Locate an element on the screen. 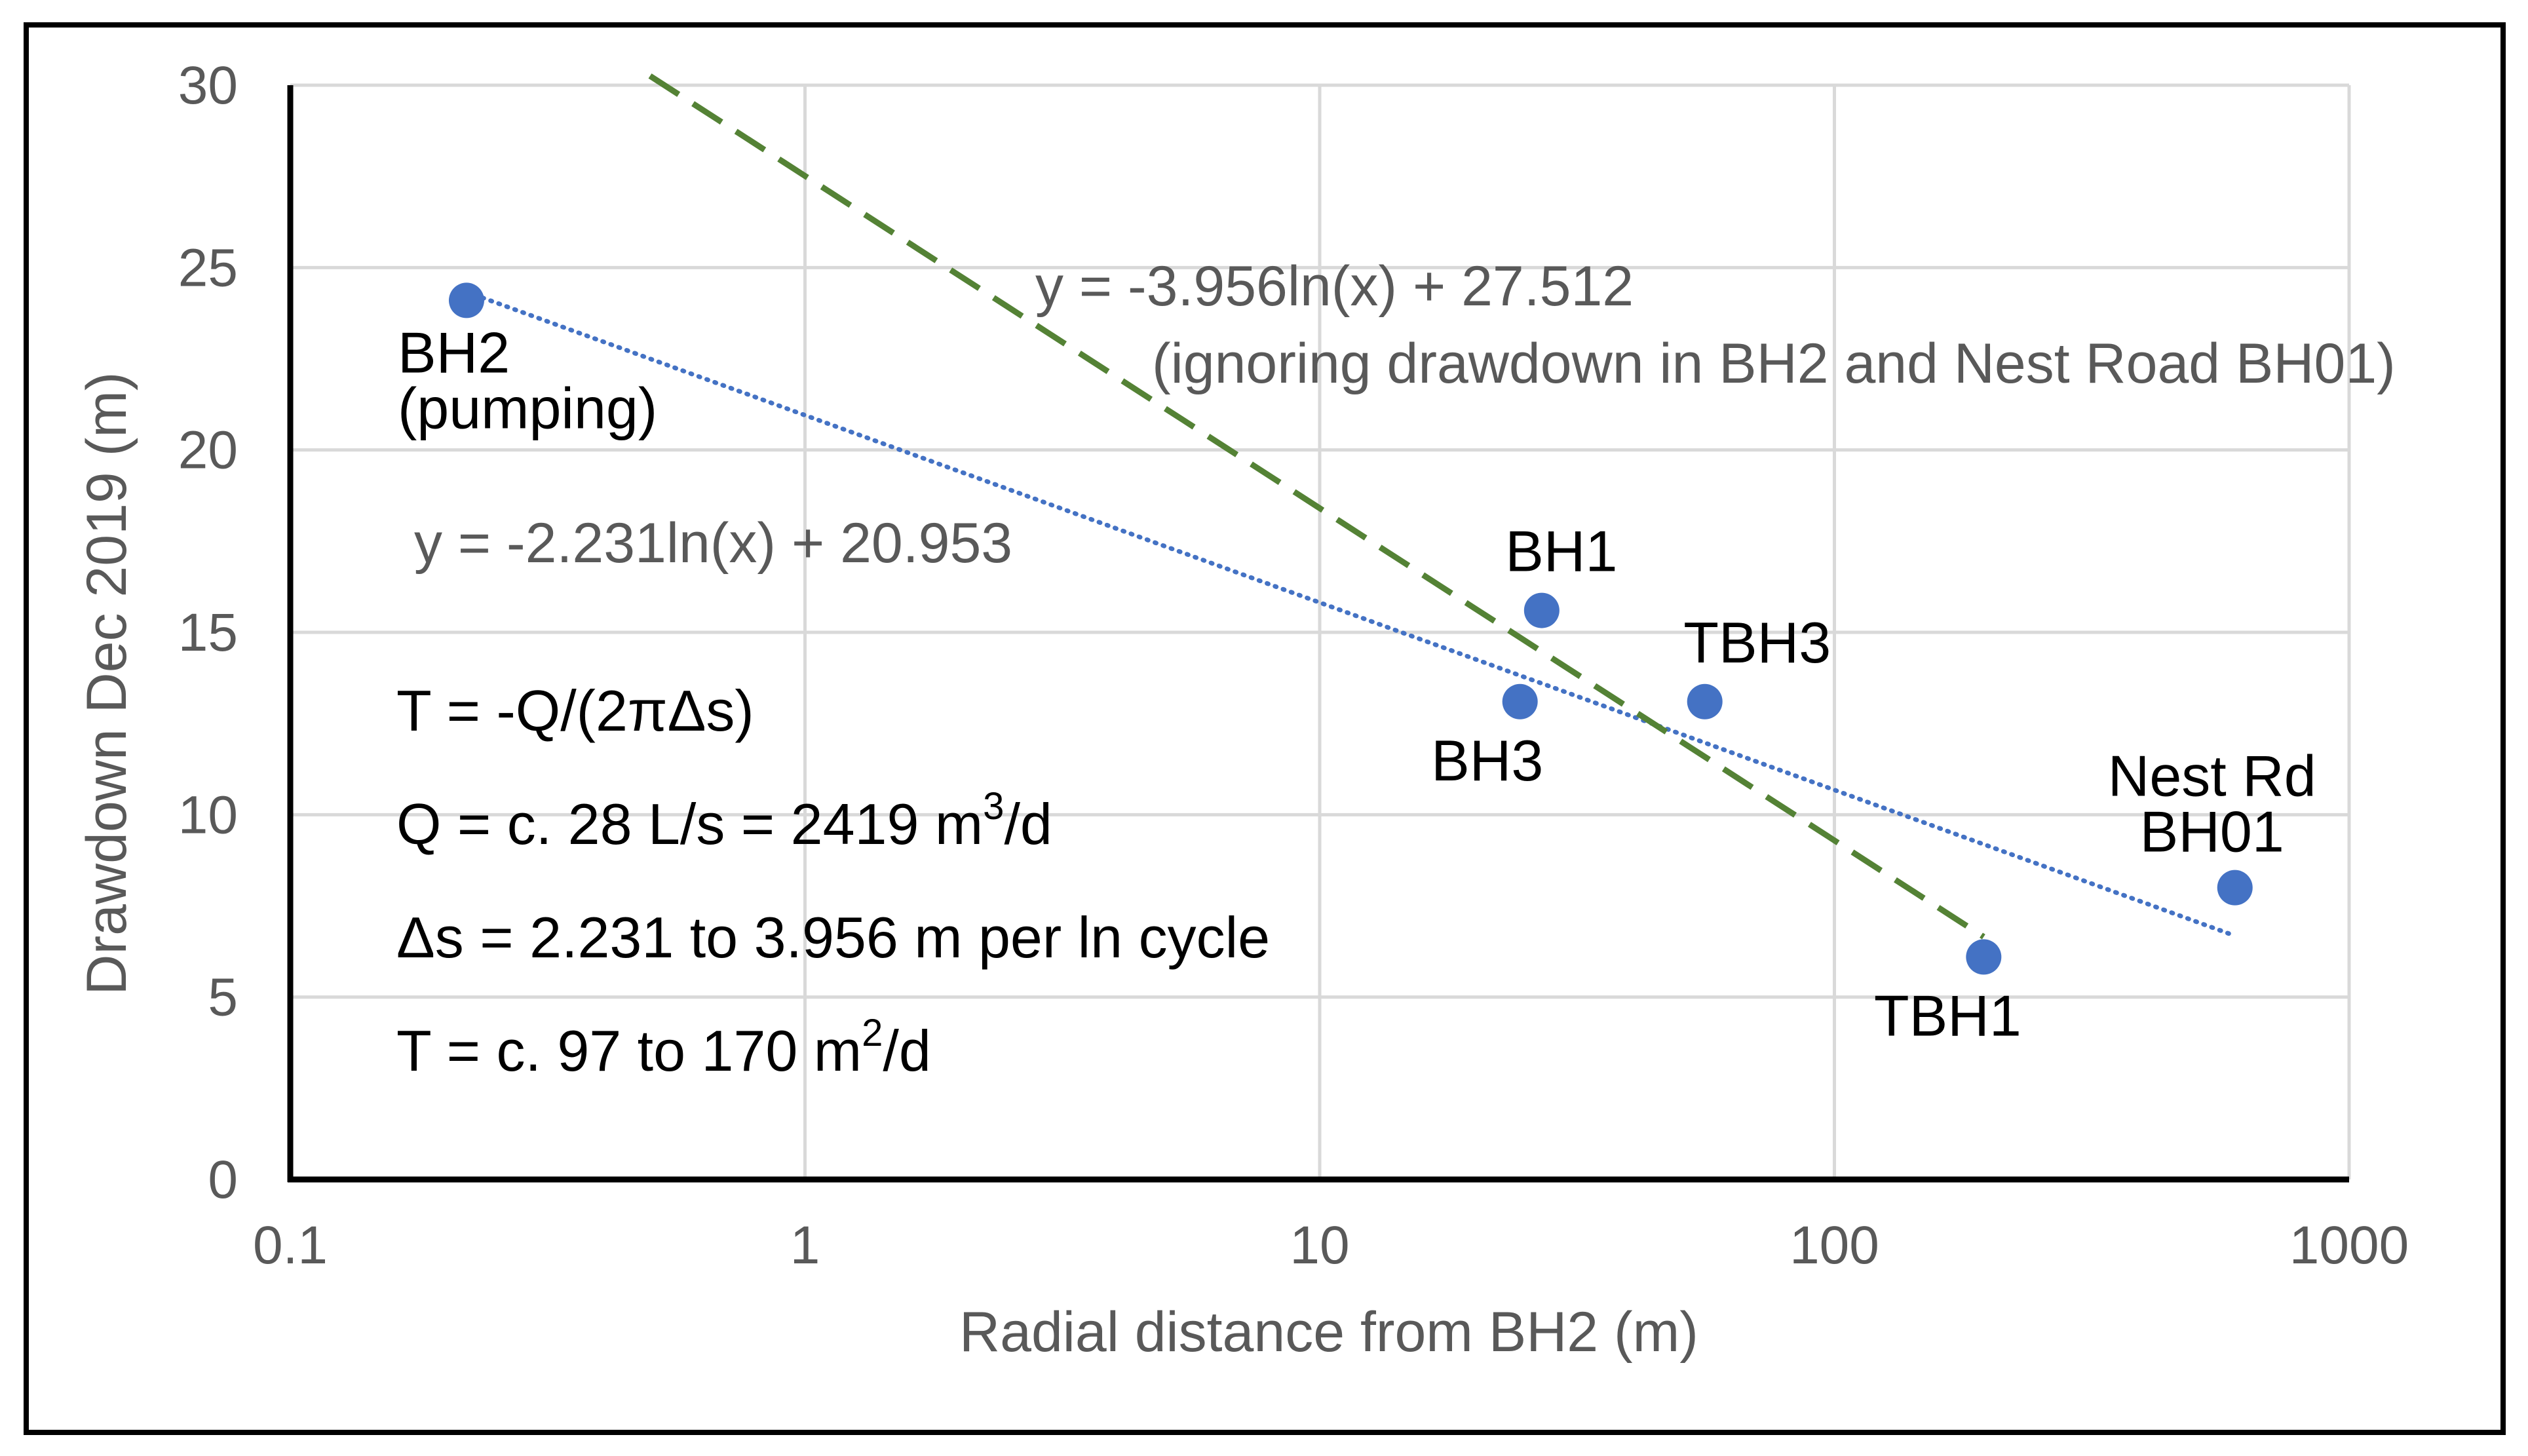 The width and height of the screenshot is (2528, 1456). calc-line-pumping-rate: Q = c. 28 L/s = 2419 m3/d is located at coordinates (724, 820).